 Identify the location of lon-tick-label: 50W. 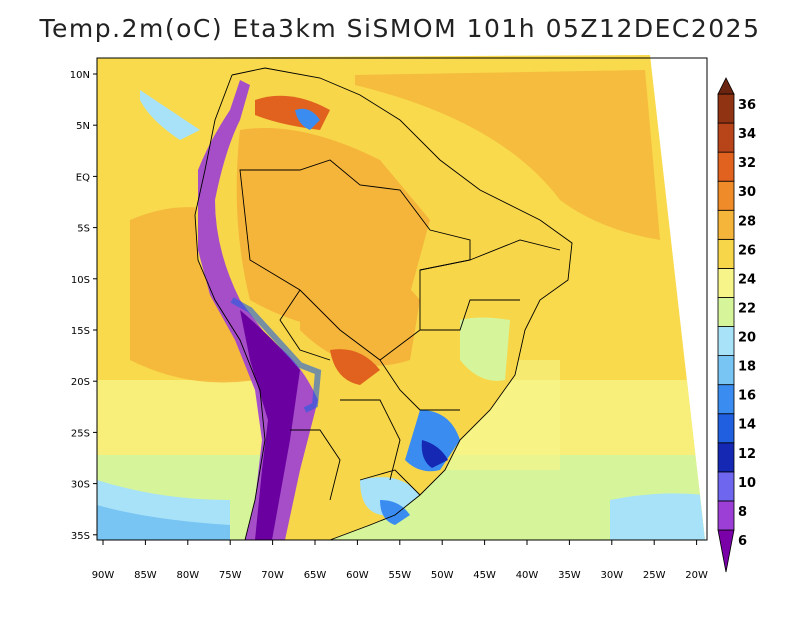
(442, 575).